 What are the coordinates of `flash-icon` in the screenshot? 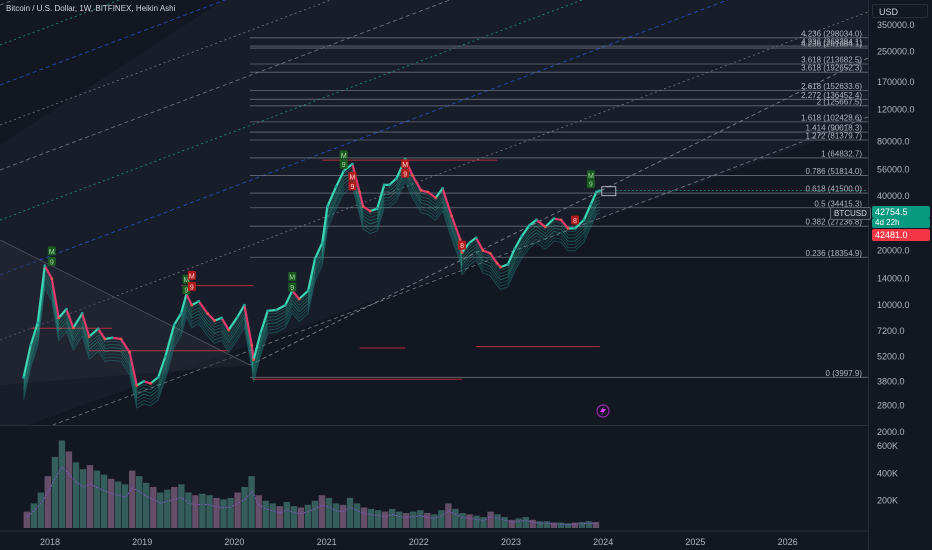 It's located at (603, 411).